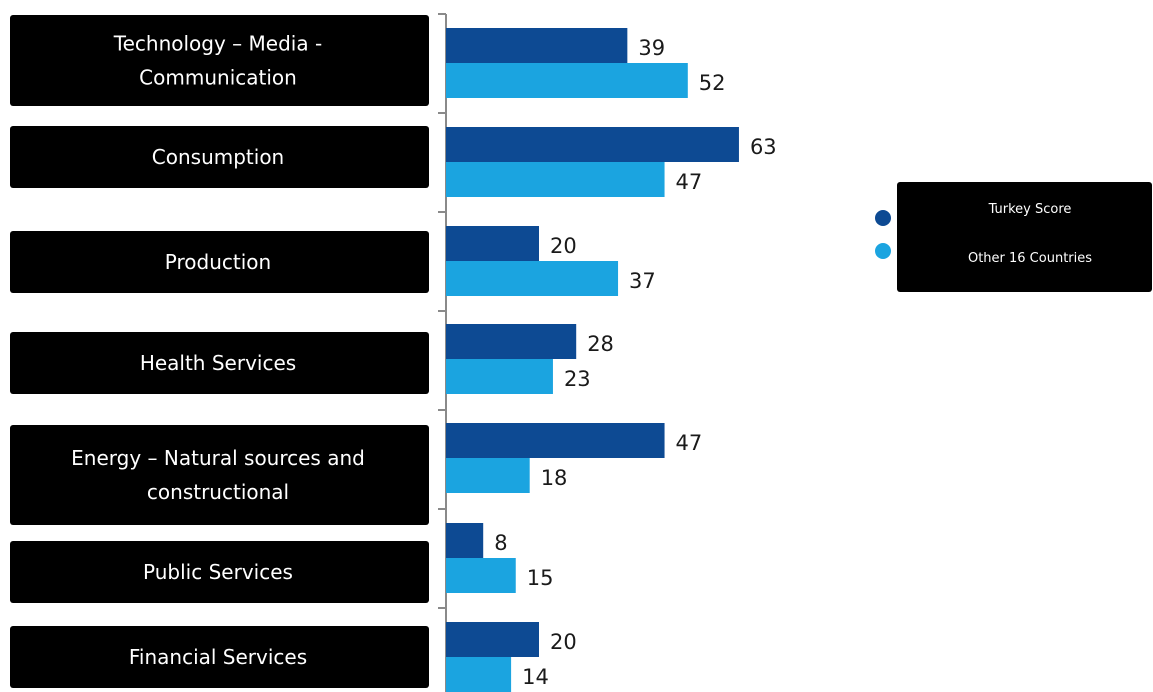 The height and width of the screenshot is (692, 1153). Describe the element at coordinates (712, 83) in the screenshot. I see `data-label: 52` at that location.